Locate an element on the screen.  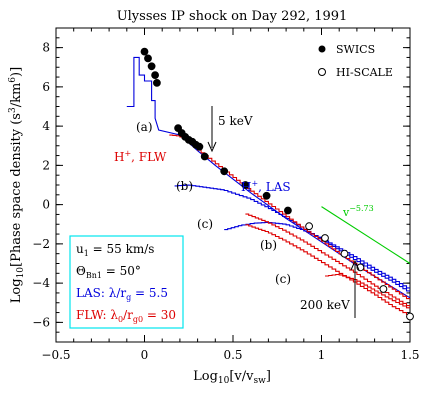
legend: SWICS HI-SCALE is located at coordinates (355, 61).